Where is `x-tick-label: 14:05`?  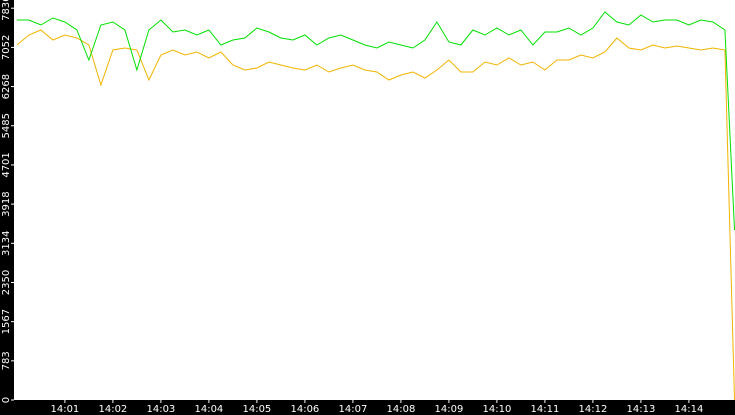
x-tick-label: 14:05 is located at coordinates (256, 409).